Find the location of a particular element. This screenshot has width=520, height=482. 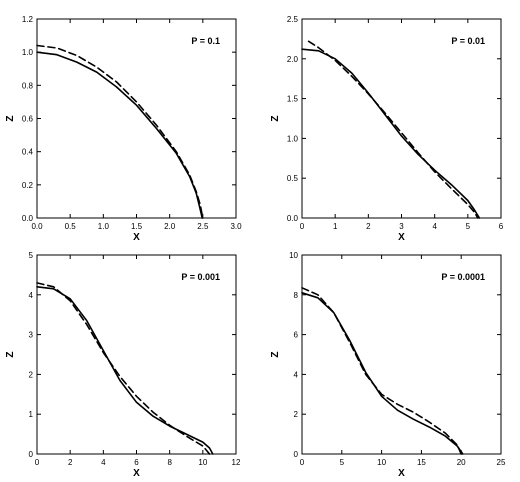

y-tick-label: 0.2 is located at coordinates (28, 185).